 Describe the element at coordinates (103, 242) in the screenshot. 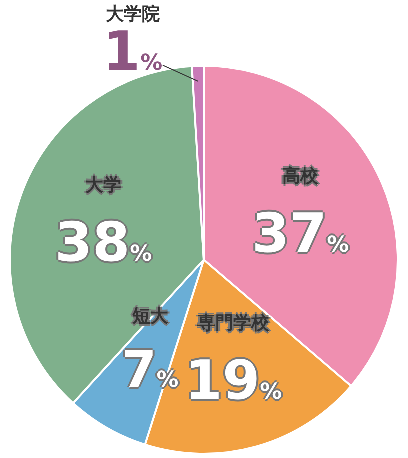

I see `data-label: 38%` at that location.